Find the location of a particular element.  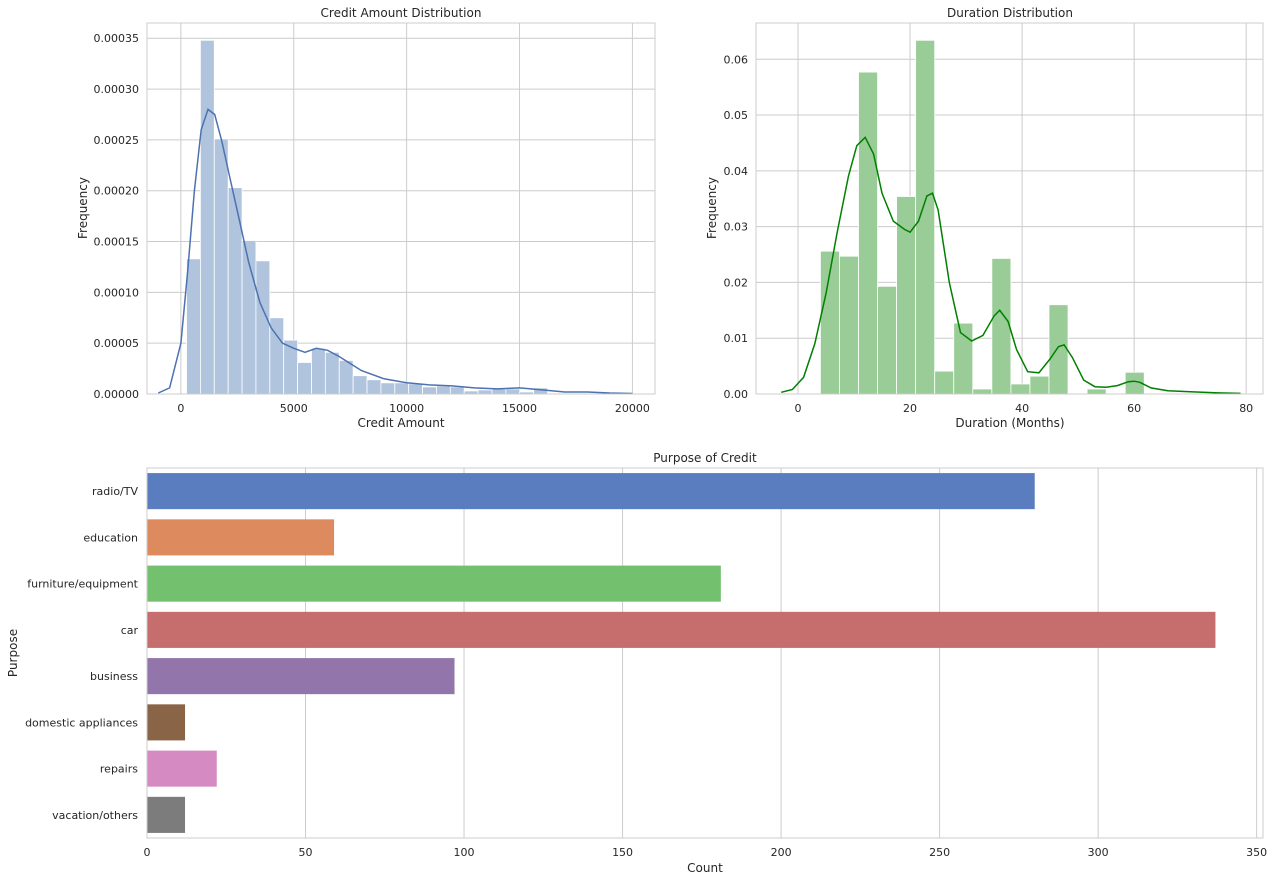

purpose-category-label: business is located at coordinates (114, 676).